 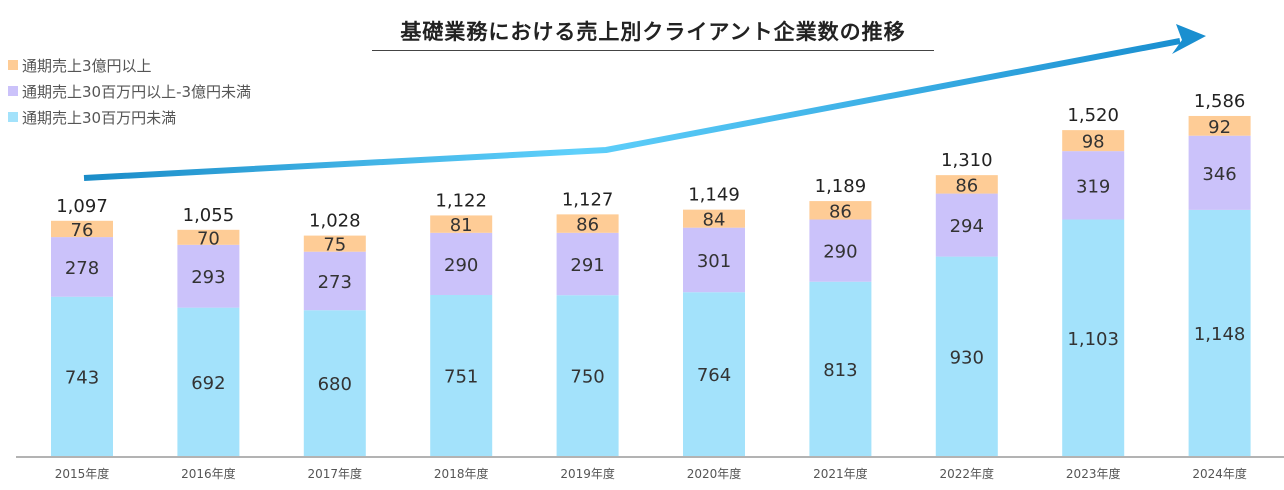 What do you see at coordinates (841, 186) in the screenshot?
I see `total-value-label: 1,189` at bounding box center [841, 186].